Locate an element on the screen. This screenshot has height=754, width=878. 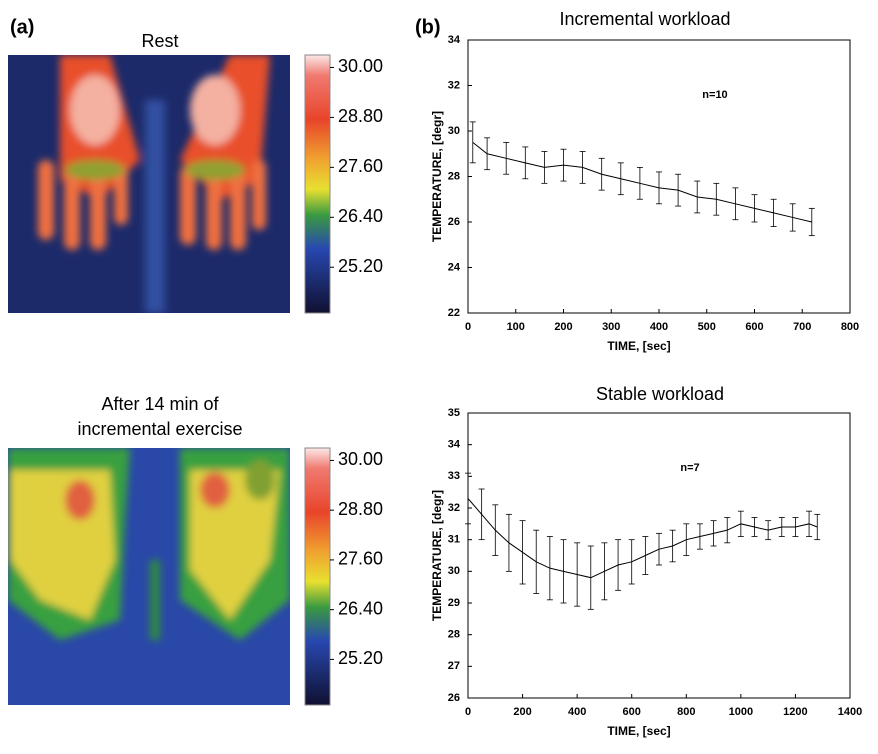
y-tick-label: 35 is located at coordinates (454, 413).